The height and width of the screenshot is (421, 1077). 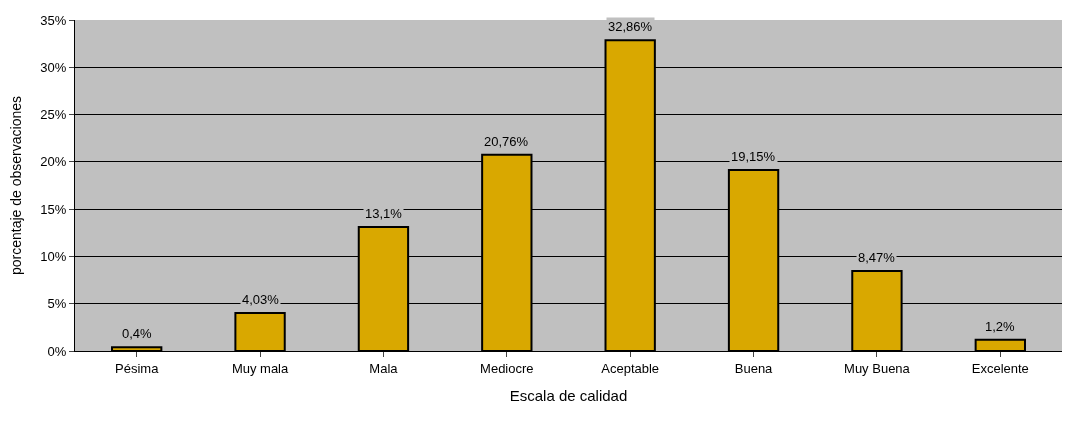 I want to click on data-label: 8,47%, so click(x=877, y=257).